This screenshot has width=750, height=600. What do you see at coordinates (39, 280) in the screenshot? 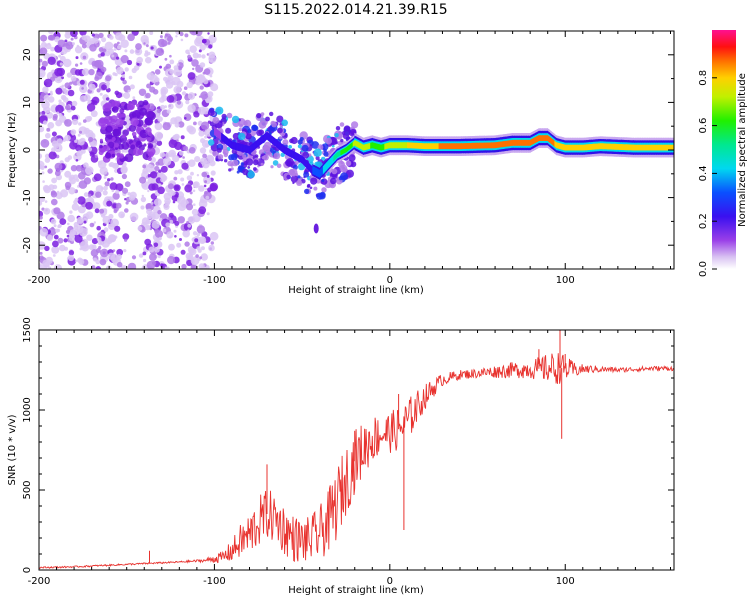
I see `spectrogram-x-tick-label: -200` at bounding box center [39, 280].